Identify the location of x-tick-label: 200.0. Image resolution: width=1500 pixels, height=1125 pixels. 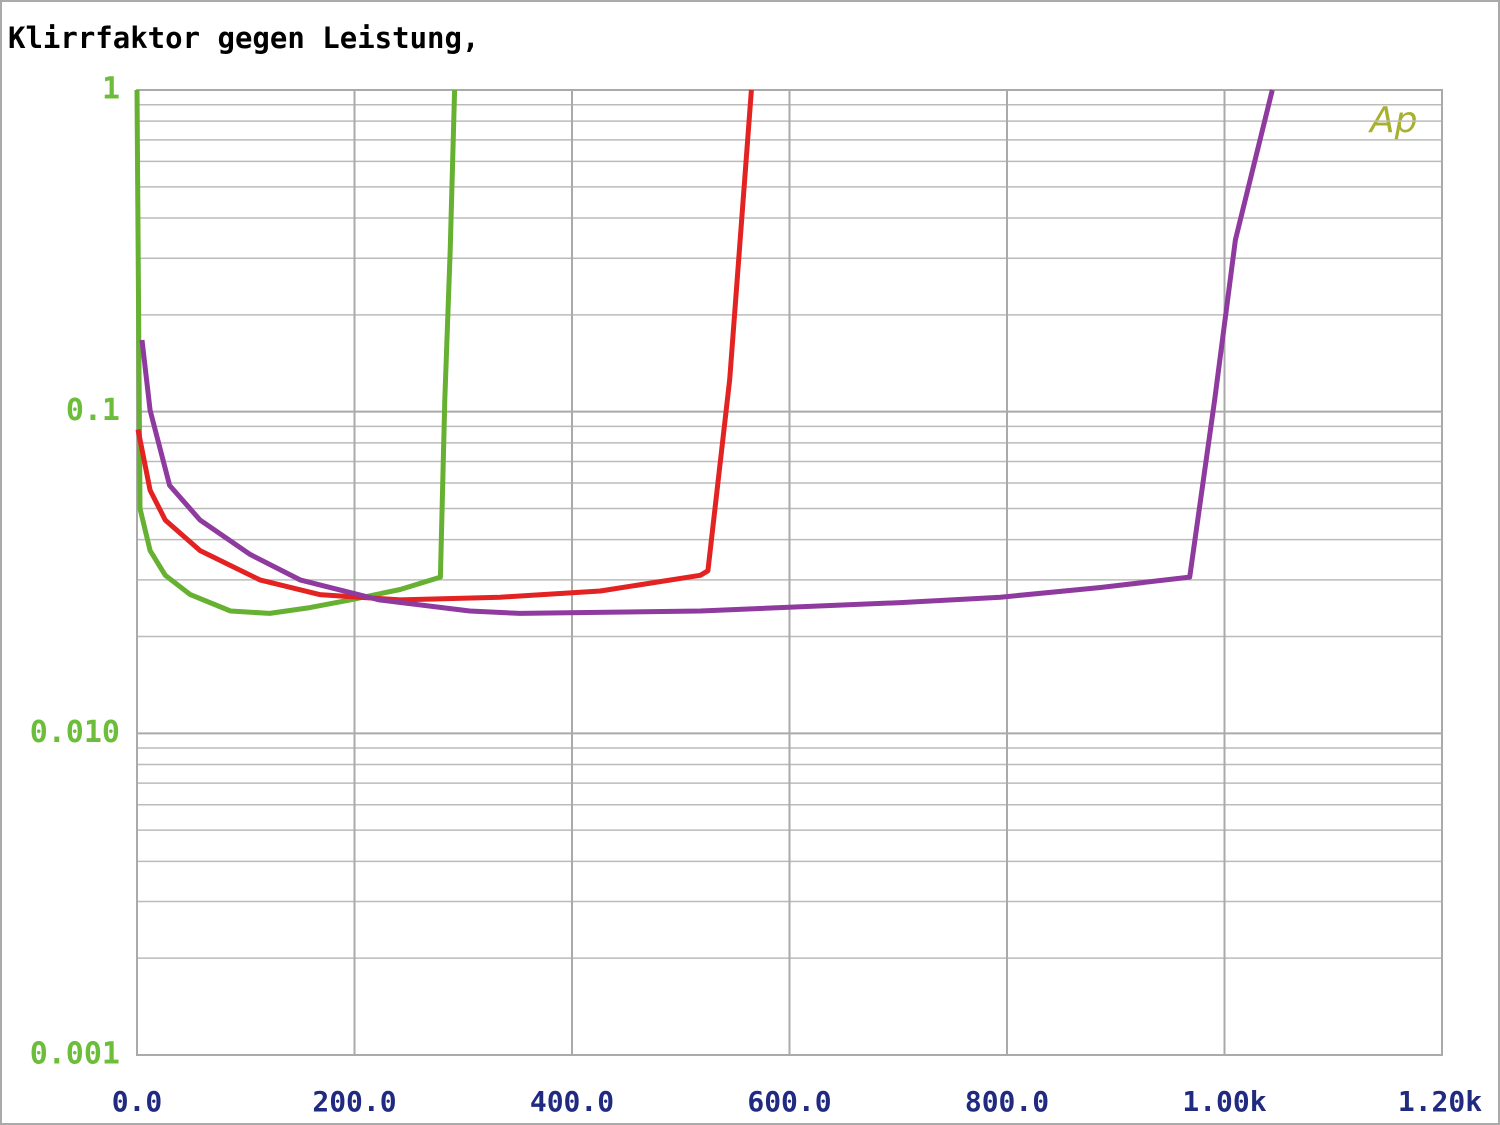
(354, 1101).